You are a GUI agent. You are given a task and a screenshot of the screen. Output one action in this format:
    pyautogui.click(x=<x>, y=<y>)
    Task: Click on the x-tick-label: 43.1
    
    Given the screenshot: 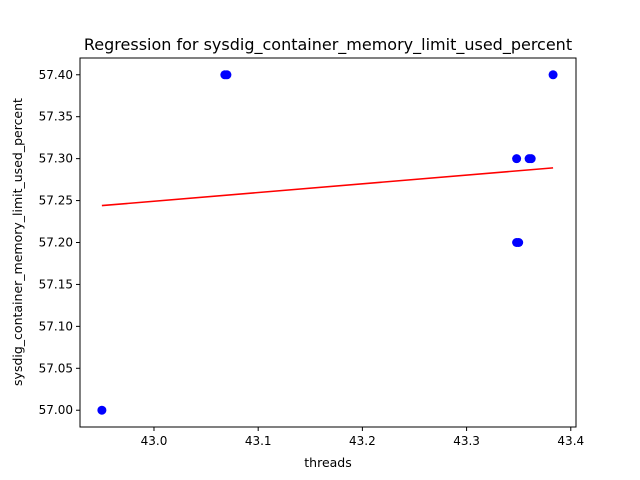 What is the action you would take?
    pyautogui.click(x=258, y=441)
    